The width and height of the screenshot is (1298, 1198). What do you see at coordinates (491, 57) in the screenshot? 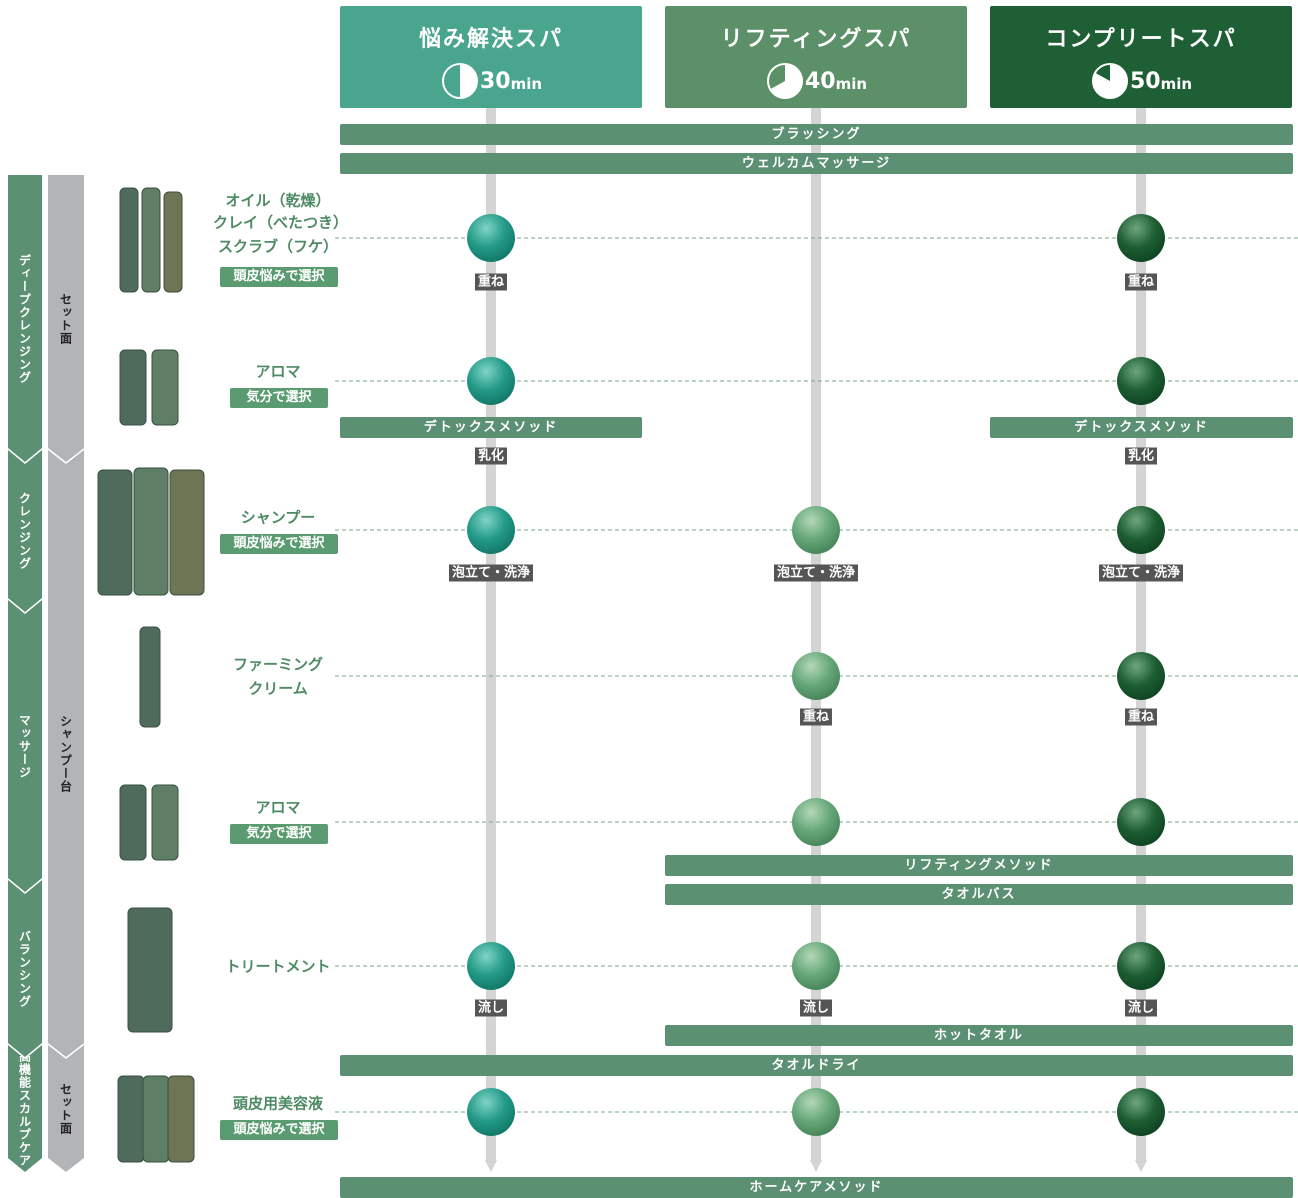
I see `course-header: 悩み解決スパ 30 min` at bounding box center [491, 57].